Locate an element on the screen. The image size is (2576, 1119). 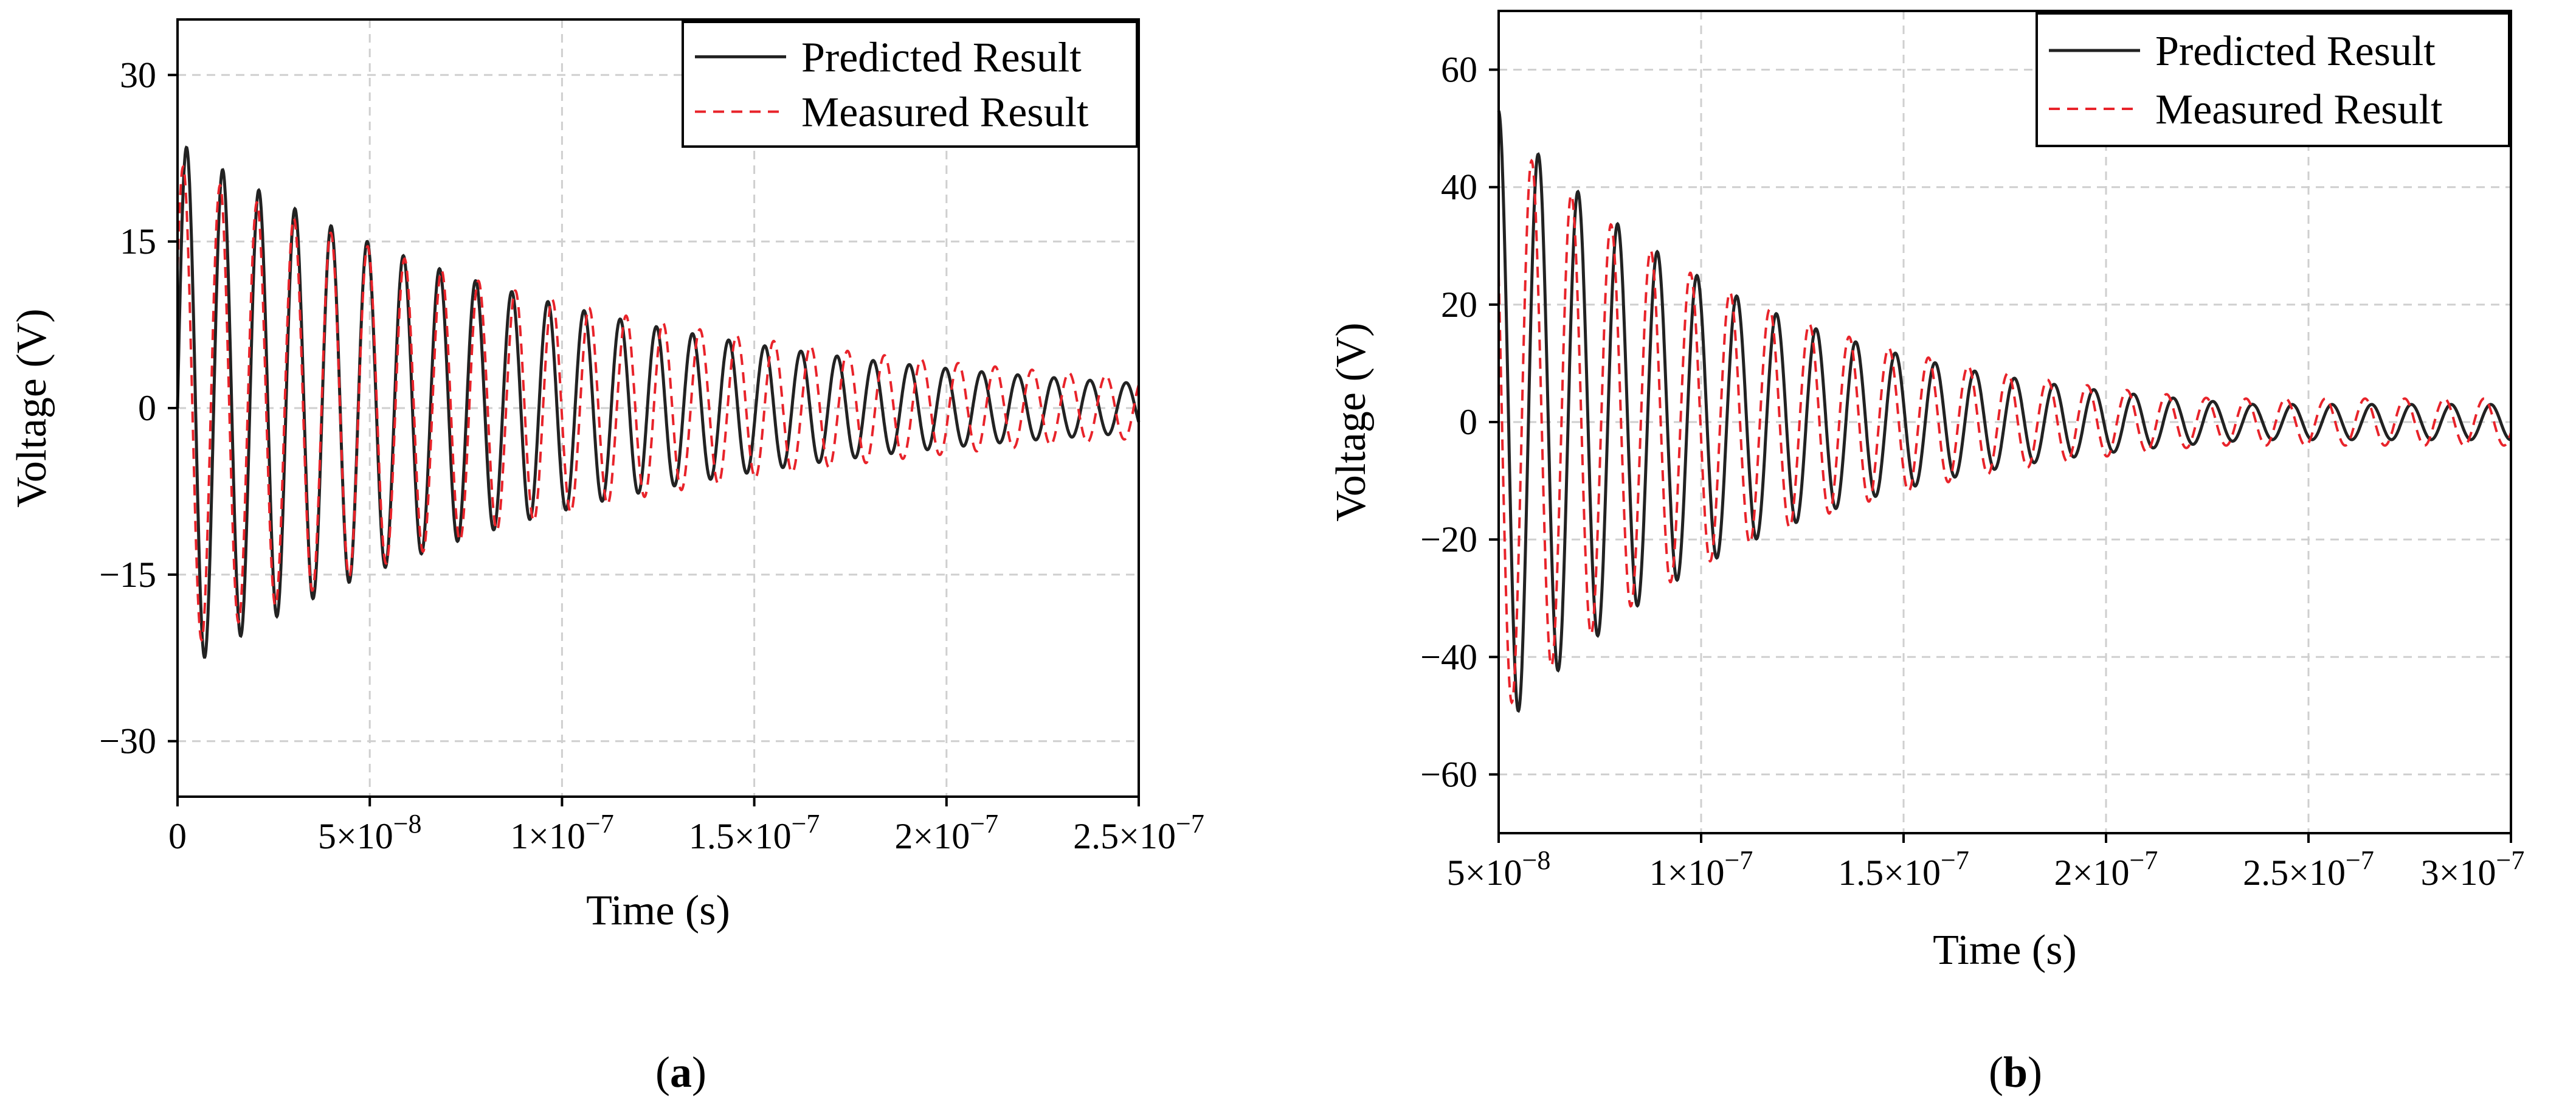
y-tick-label-5: 40 is located at coordinates (1459, 187).